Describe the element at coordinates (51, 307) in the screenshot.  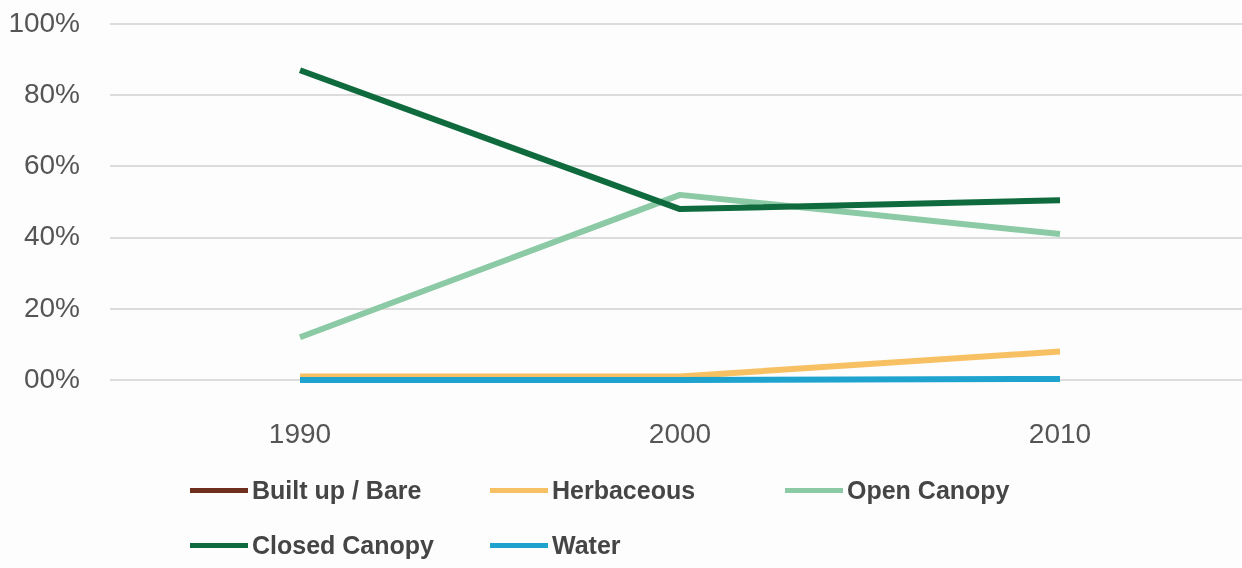
I see `y-tick-label: 20%` at that location.